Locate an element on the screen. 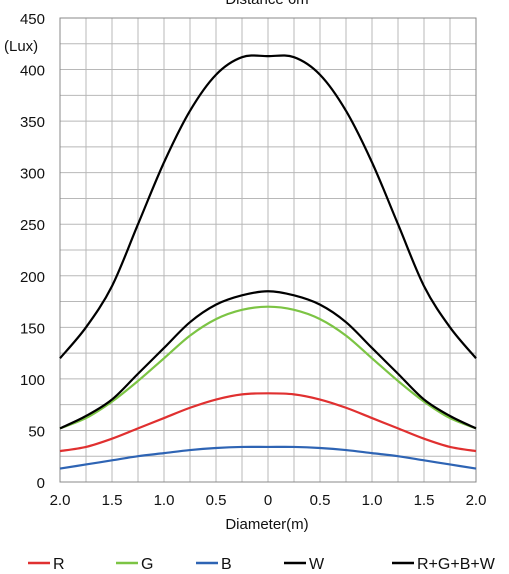 The image size is (509, 574). y-tick-label: 100 is located at coordinates (32, 380).